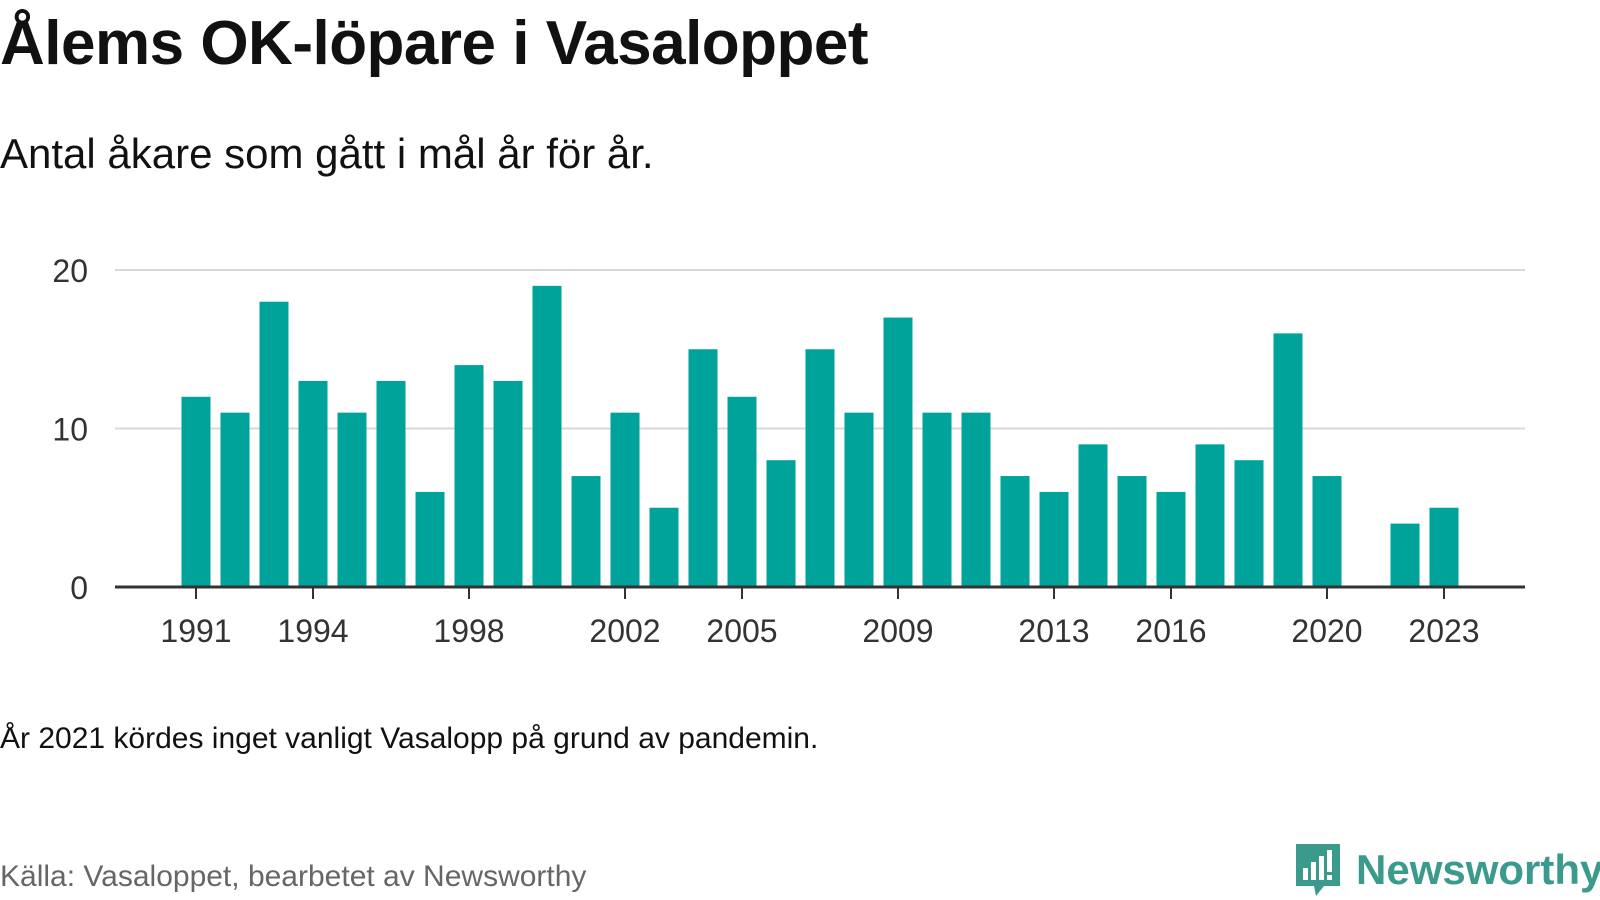 The height and width of the screenshot is (900, 1600). I want to click on bar-2009, so click(898, 452).